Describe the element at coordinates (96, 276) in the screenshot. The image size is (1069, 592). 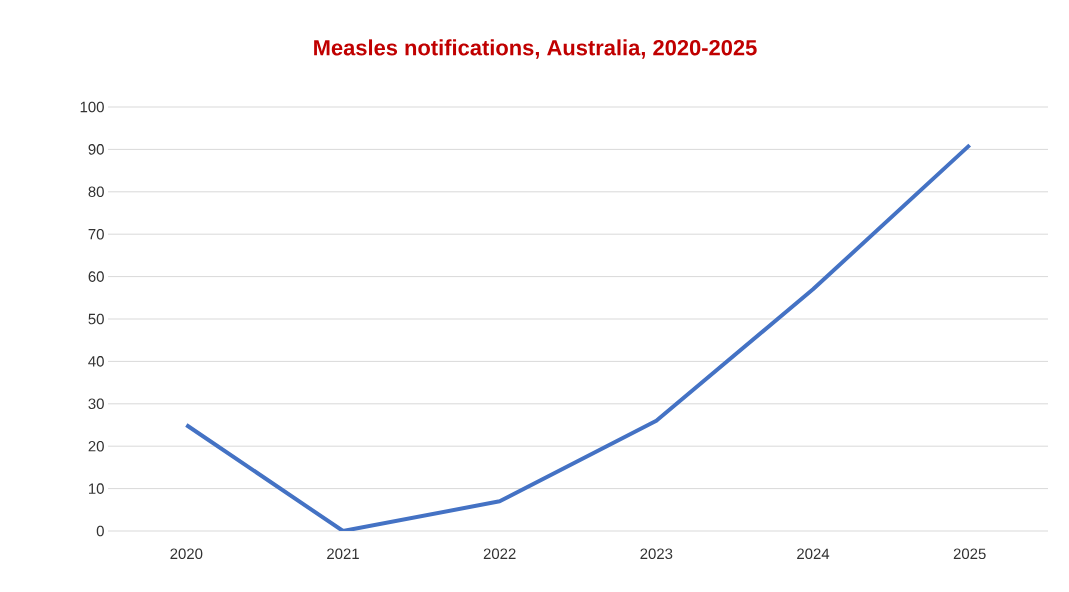
I see `y-tick-label: 60` at that location.